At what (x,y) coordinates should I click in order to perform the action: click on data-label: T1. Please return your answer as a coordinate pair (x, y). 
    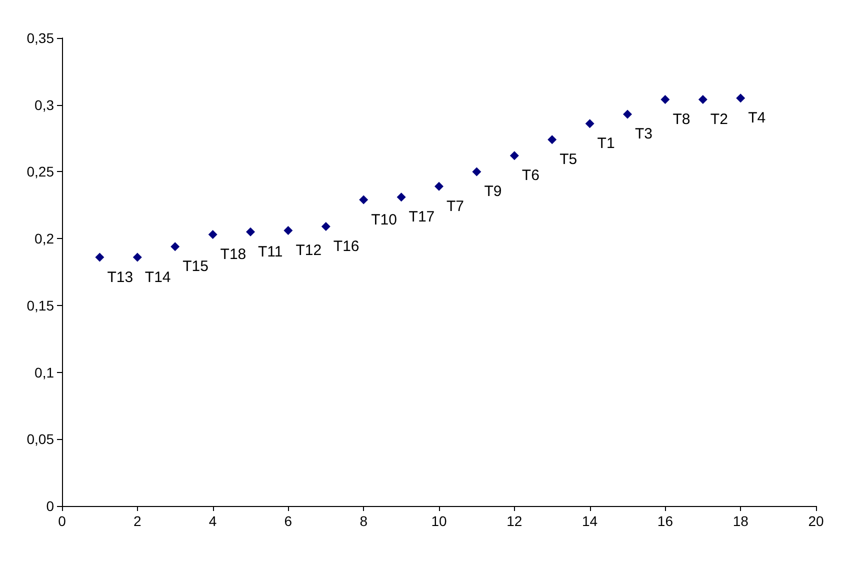
    Looking at the image, I should click on (606, 143).